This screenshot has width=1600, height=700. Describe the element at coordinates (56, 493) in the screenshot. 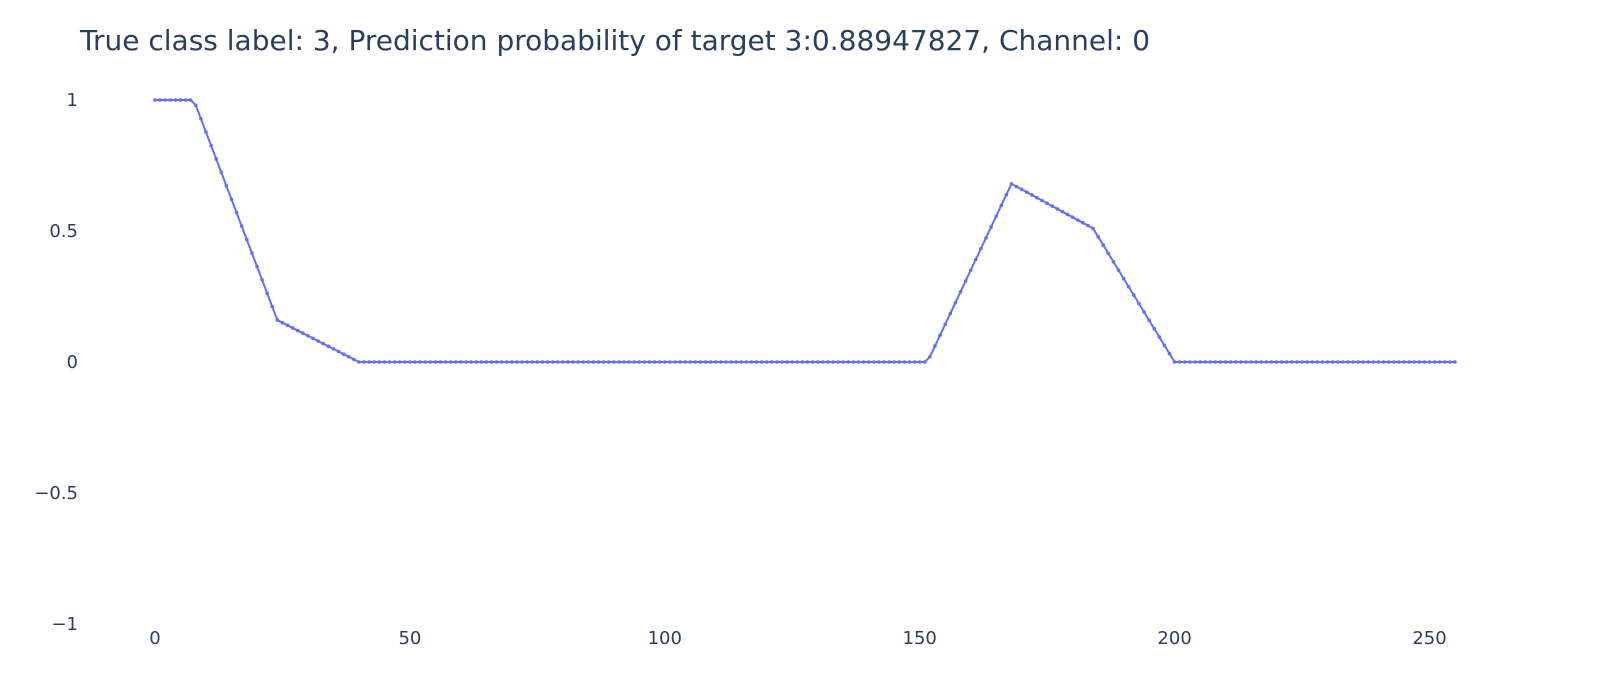

I see `y-tick-label: −0.5` at that location.